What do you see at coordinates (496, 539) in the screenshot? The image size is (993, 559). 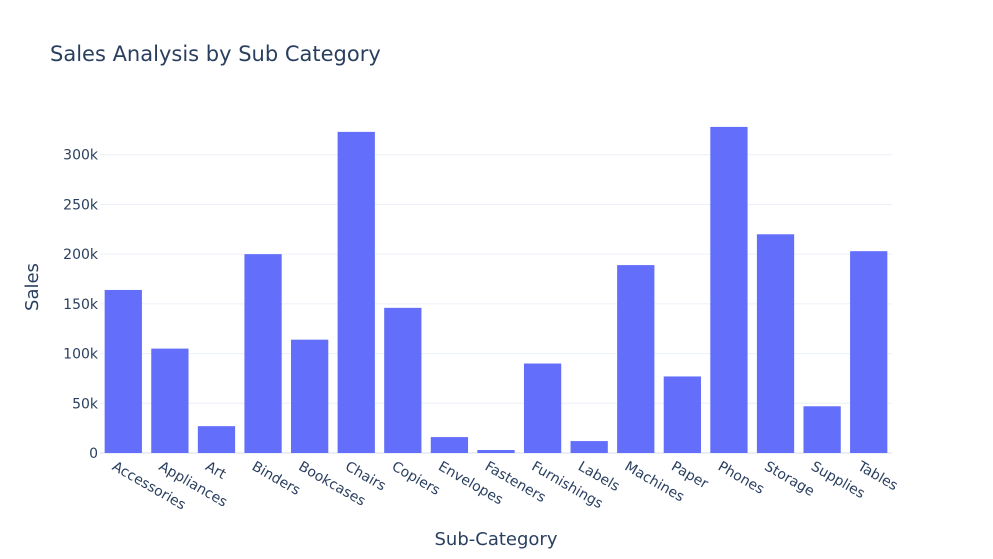 I see `x-axis-label: Sub-Category` at bounding box center [496, 539].